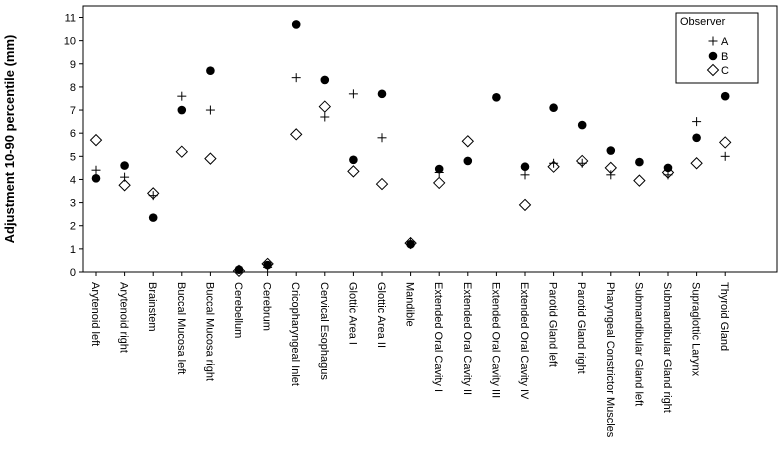 Image resolution: width=782 pixels, height=457 pixels. What do you see at coordinates (70, 19) in the screenshot?
I see `y-tick-label: 11` at bounding box center [70, 19].